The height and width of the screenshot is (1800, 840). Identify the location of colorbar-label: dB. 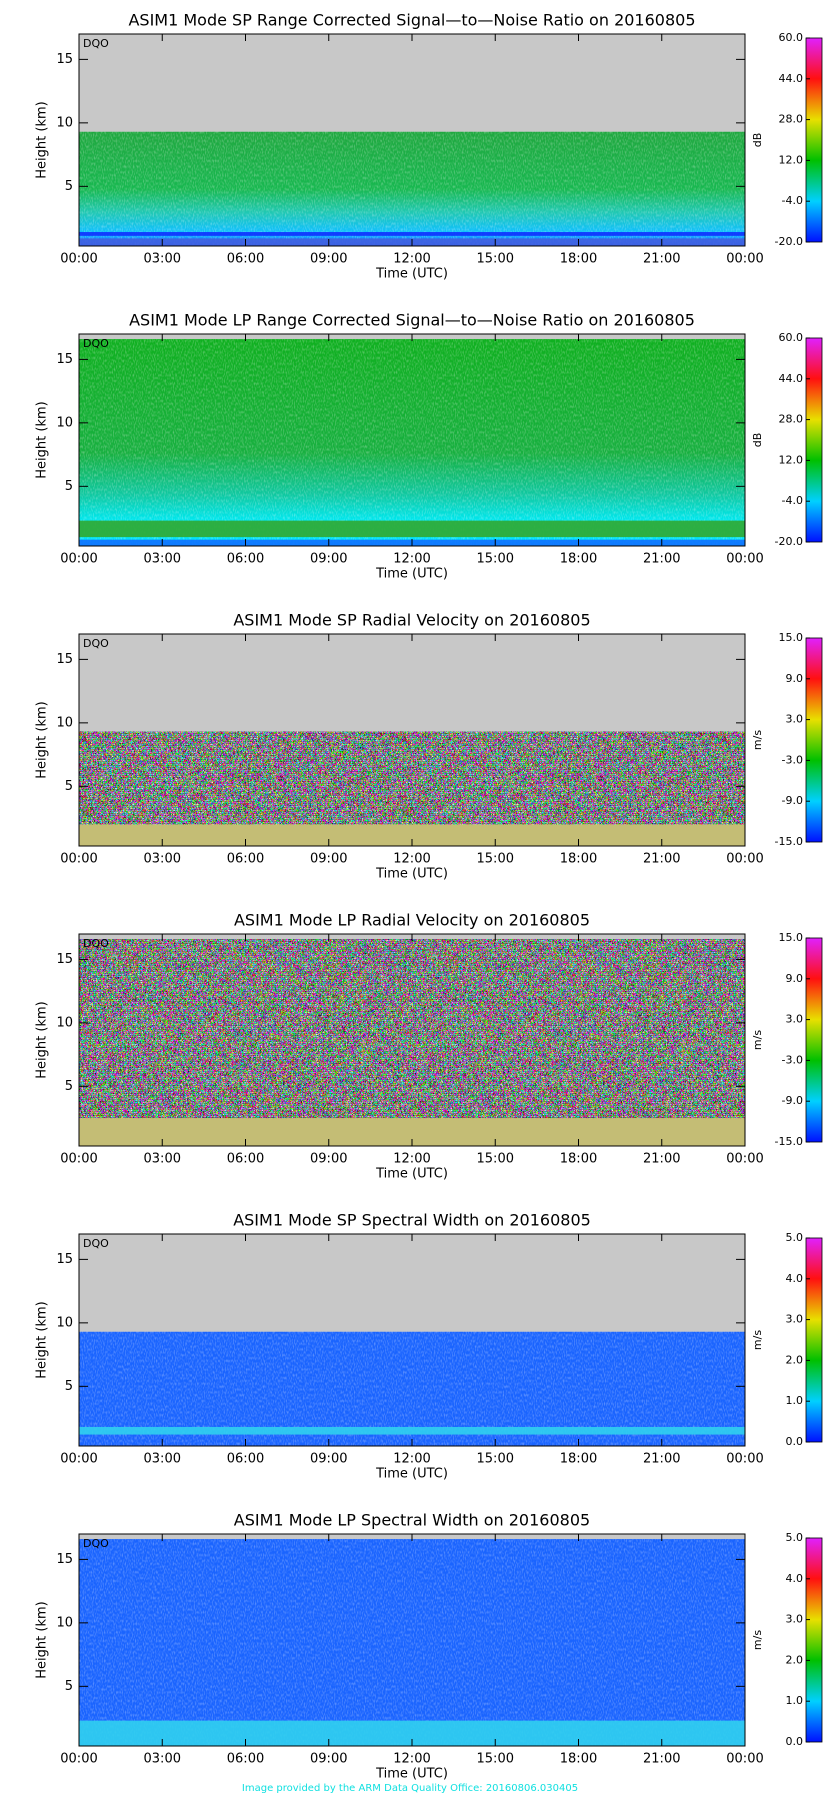
(757, 140).